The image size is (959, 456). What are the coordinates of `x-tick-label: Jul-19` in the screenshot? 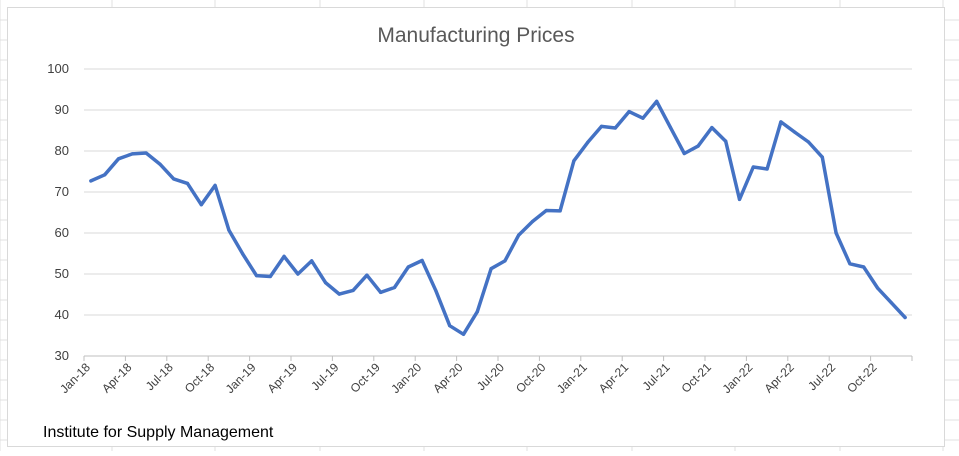 It's located at (324, 376).